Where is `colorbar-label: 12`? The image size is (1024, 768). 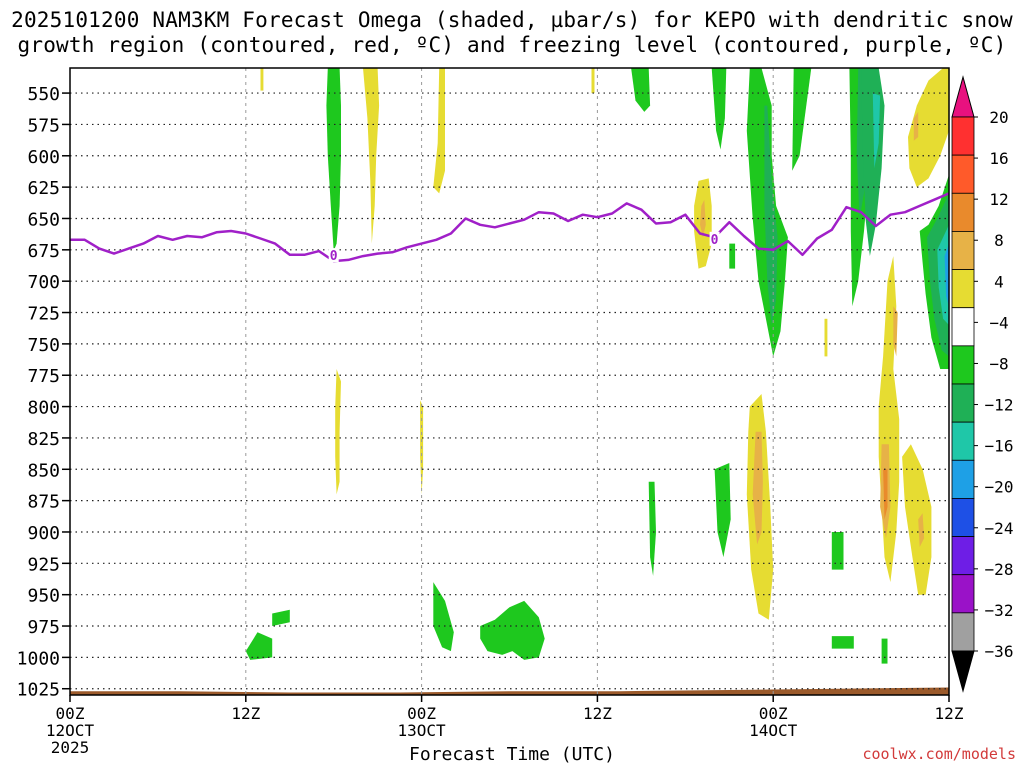 colorbar-label: 12 is located at coordinates (998, 199).